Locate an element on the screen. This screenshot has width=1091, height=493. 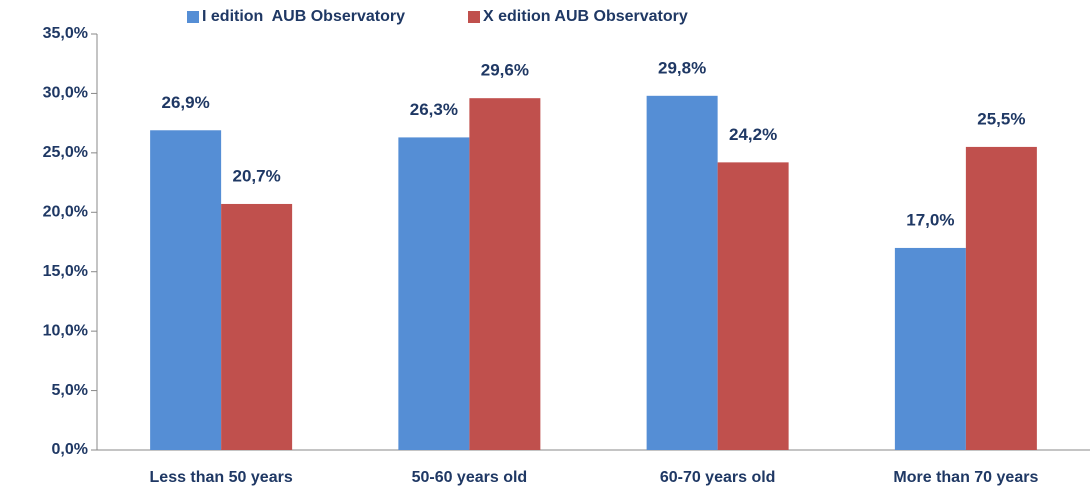
value-label: 25,5% is located at coordinates (1001, 118).